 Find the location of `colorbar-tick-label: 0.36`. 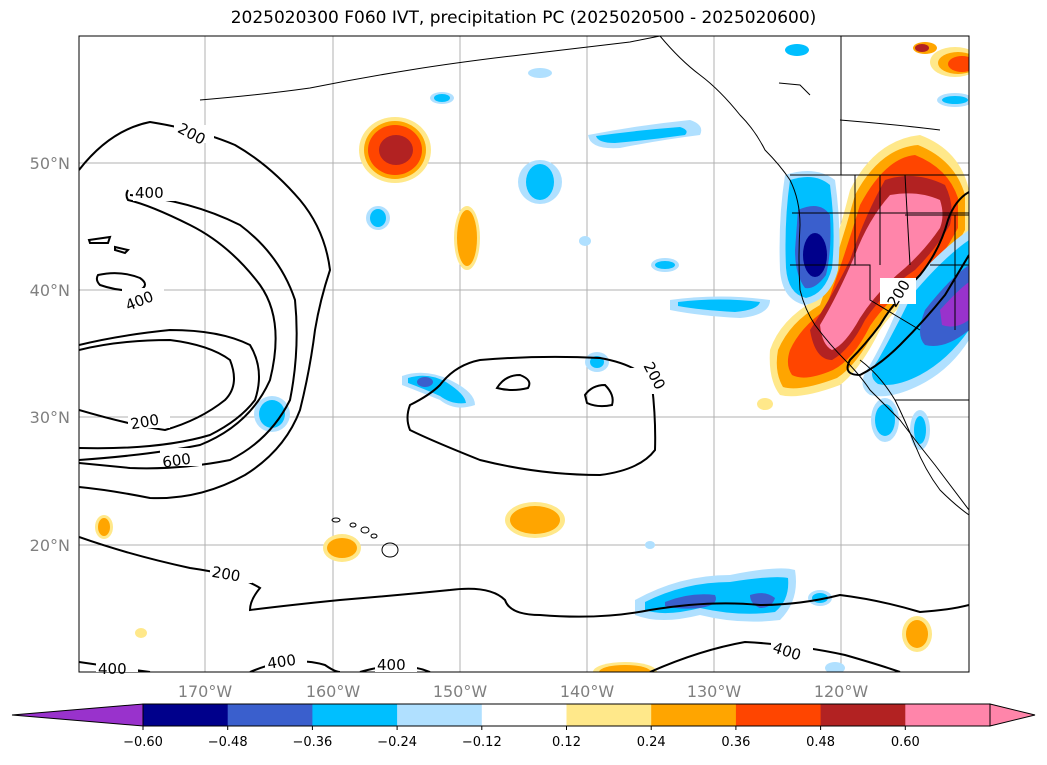

colorbar-tick-label: 0.36 is located at coordinates (735, 742).